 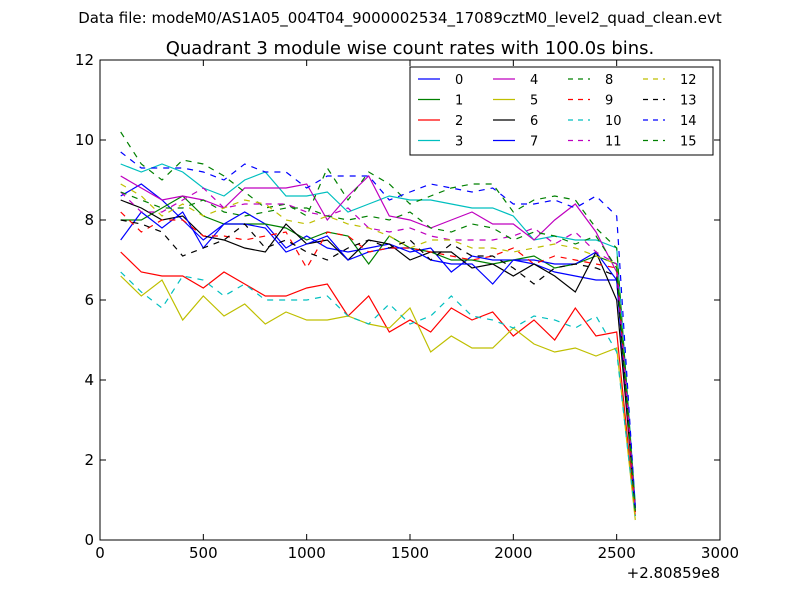 What do you see at coordinates (84, 140) in the screenshot?
I see `y-tick-label: 10` at bounding box center [84, 140].